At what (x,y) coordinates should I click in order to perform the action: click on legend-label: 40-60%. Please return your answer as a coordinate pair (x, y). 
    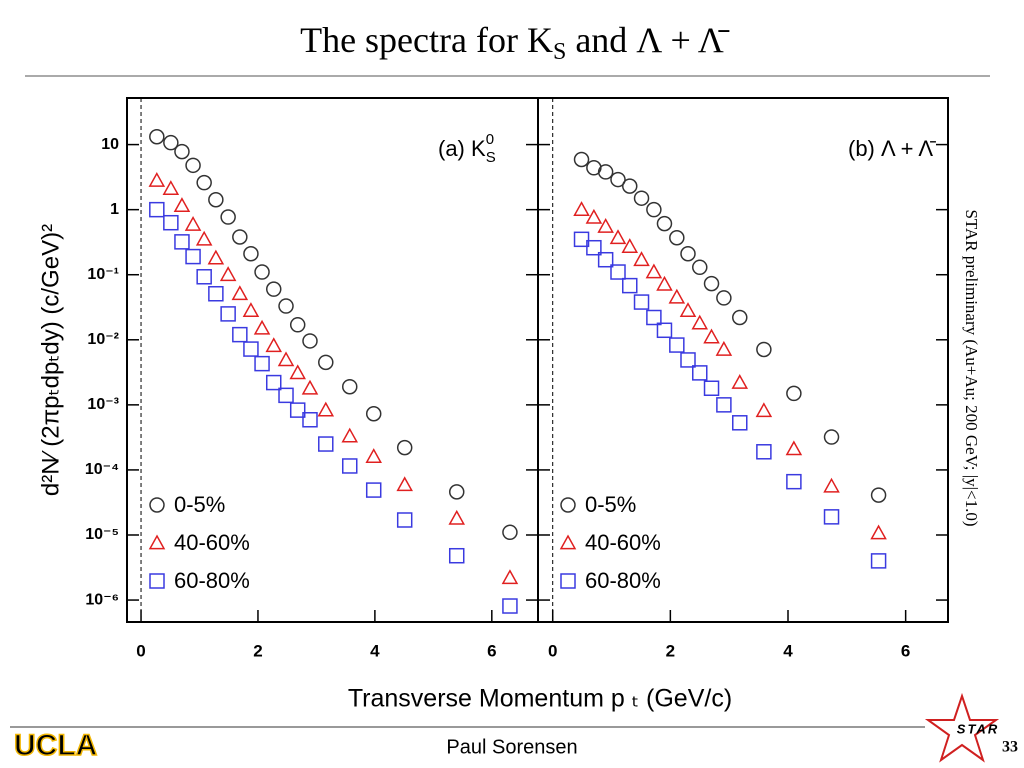
    Looking at the image, I should click on (623, 542).